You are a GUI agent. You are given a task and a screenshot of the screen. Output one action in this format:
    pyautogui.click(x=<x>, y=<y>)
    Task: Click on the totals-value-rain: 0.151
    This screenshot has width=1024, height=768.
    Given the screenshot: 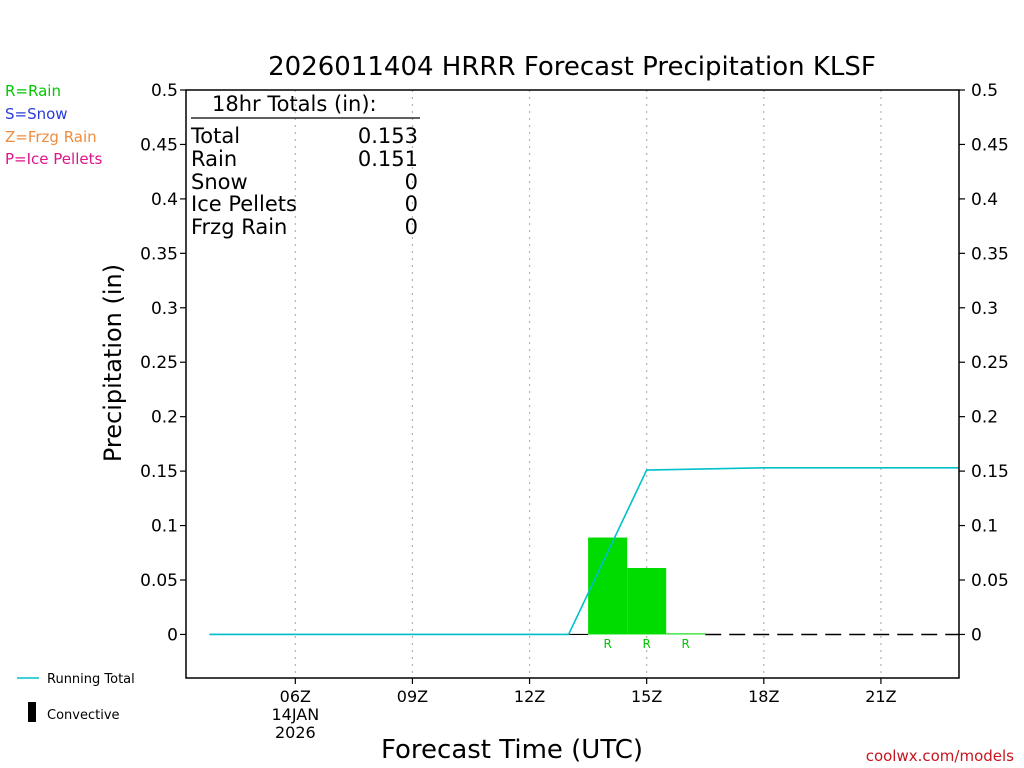 What is the action you would take?
    pyautogui.click(x=388, y=159)
    